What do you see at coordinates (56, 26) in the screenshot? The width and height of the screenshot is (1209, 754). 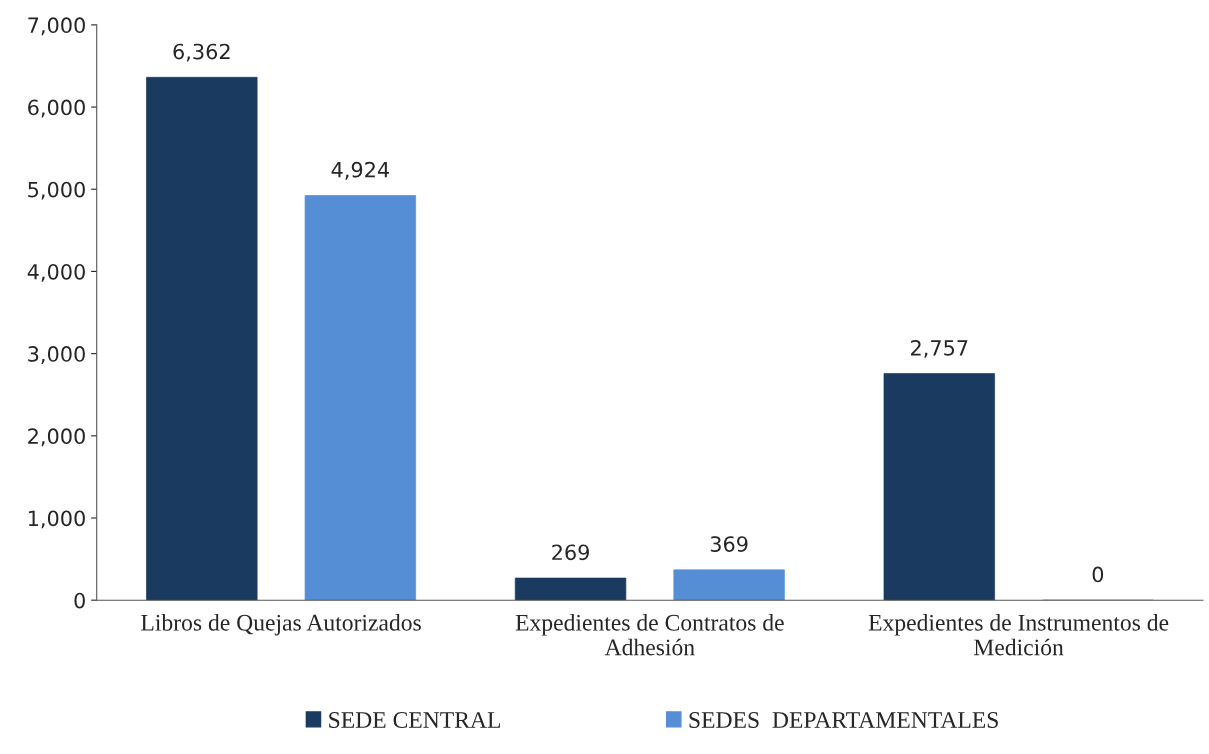 I see `y-tick-label: 7,000` at bounding box center [56, 26].